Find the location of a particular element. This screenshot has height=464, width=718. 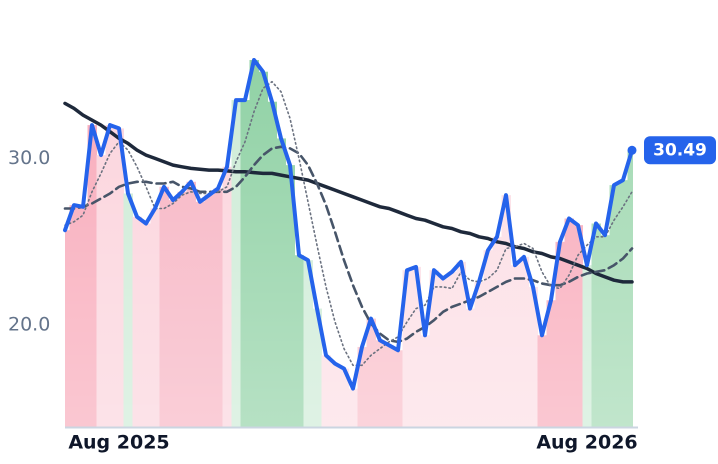

last-value-label: 30.49 is located at coordinates (680, 150).